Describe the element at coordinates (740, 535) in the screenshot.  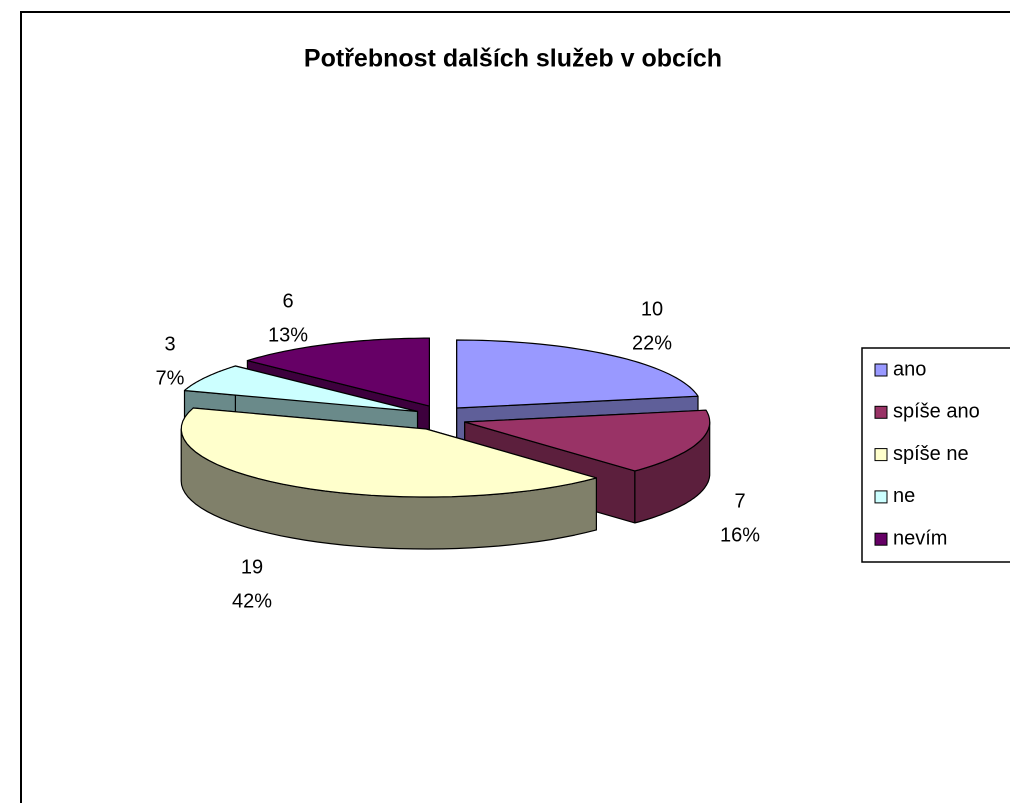
I see `data-label: 16%` at that location.